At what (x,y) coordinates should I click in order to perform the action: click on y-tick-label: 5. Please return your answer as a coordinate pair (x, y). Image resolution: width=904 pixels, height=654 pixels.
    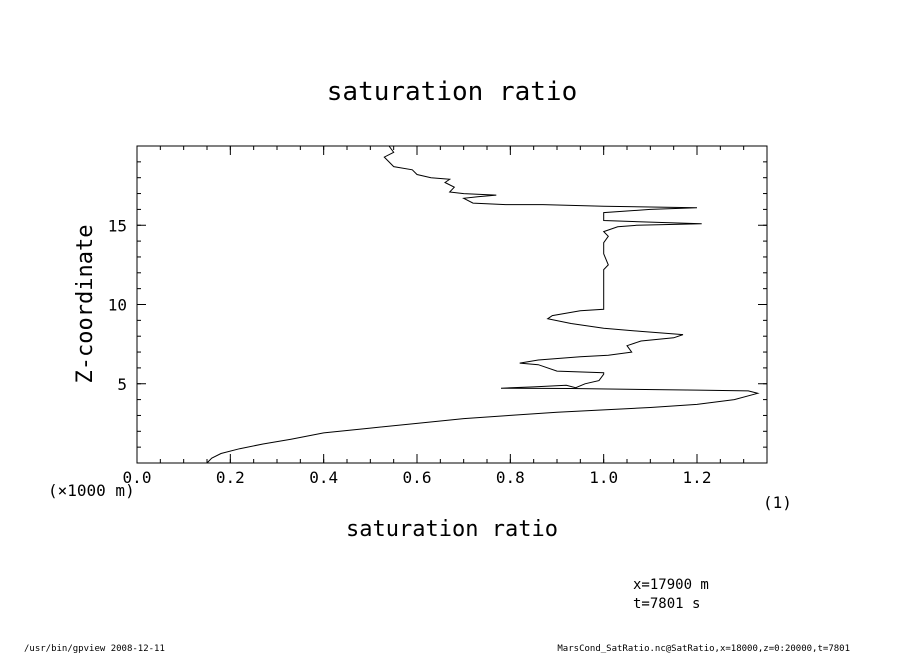
    Looking at the image, I should click on (122, 384).